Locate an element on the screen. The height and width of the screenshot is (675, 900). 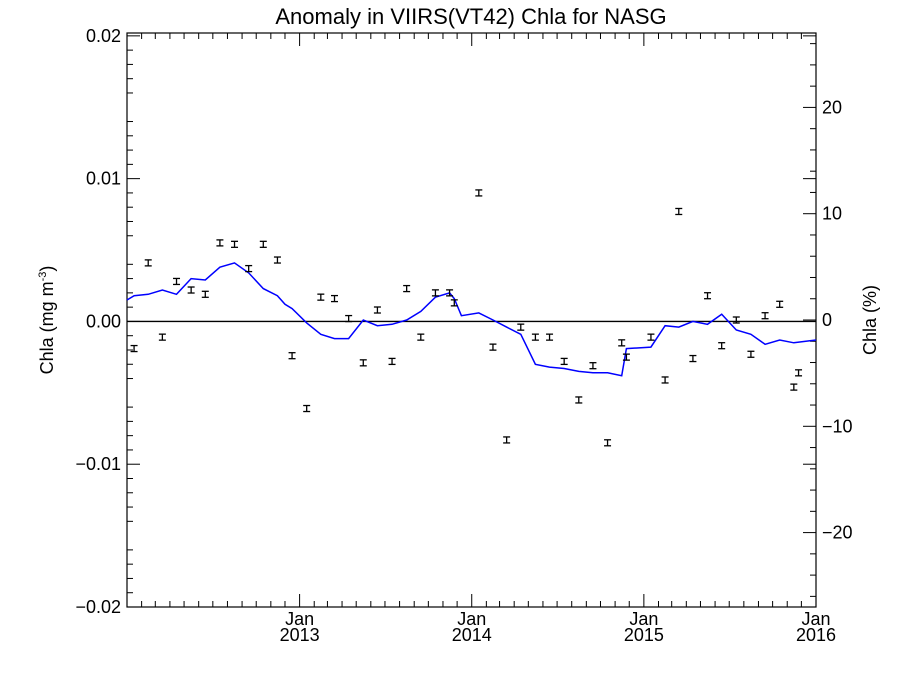
y-left-tick-label: 0.01 is located at coordinates (103, 179).